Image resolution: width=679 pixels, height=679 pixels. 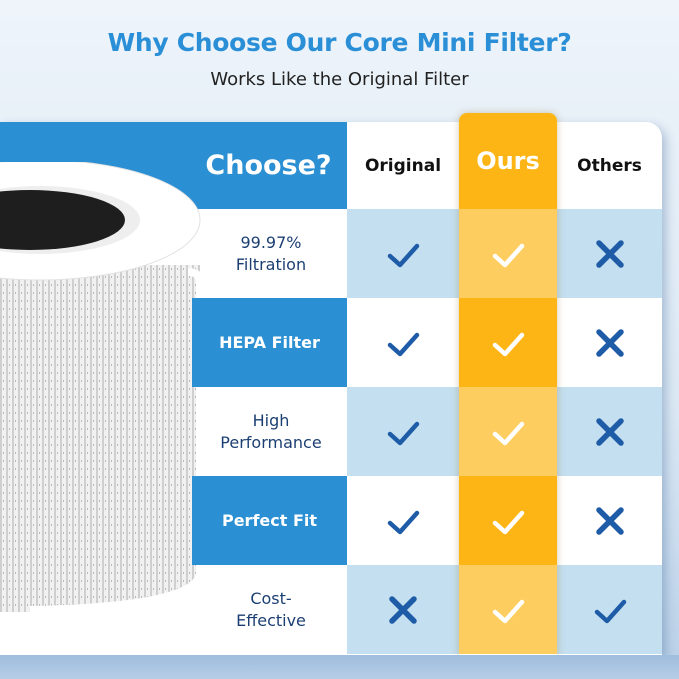 I want to click on row-label: HEPA Filter, so click(x=269, y=342).